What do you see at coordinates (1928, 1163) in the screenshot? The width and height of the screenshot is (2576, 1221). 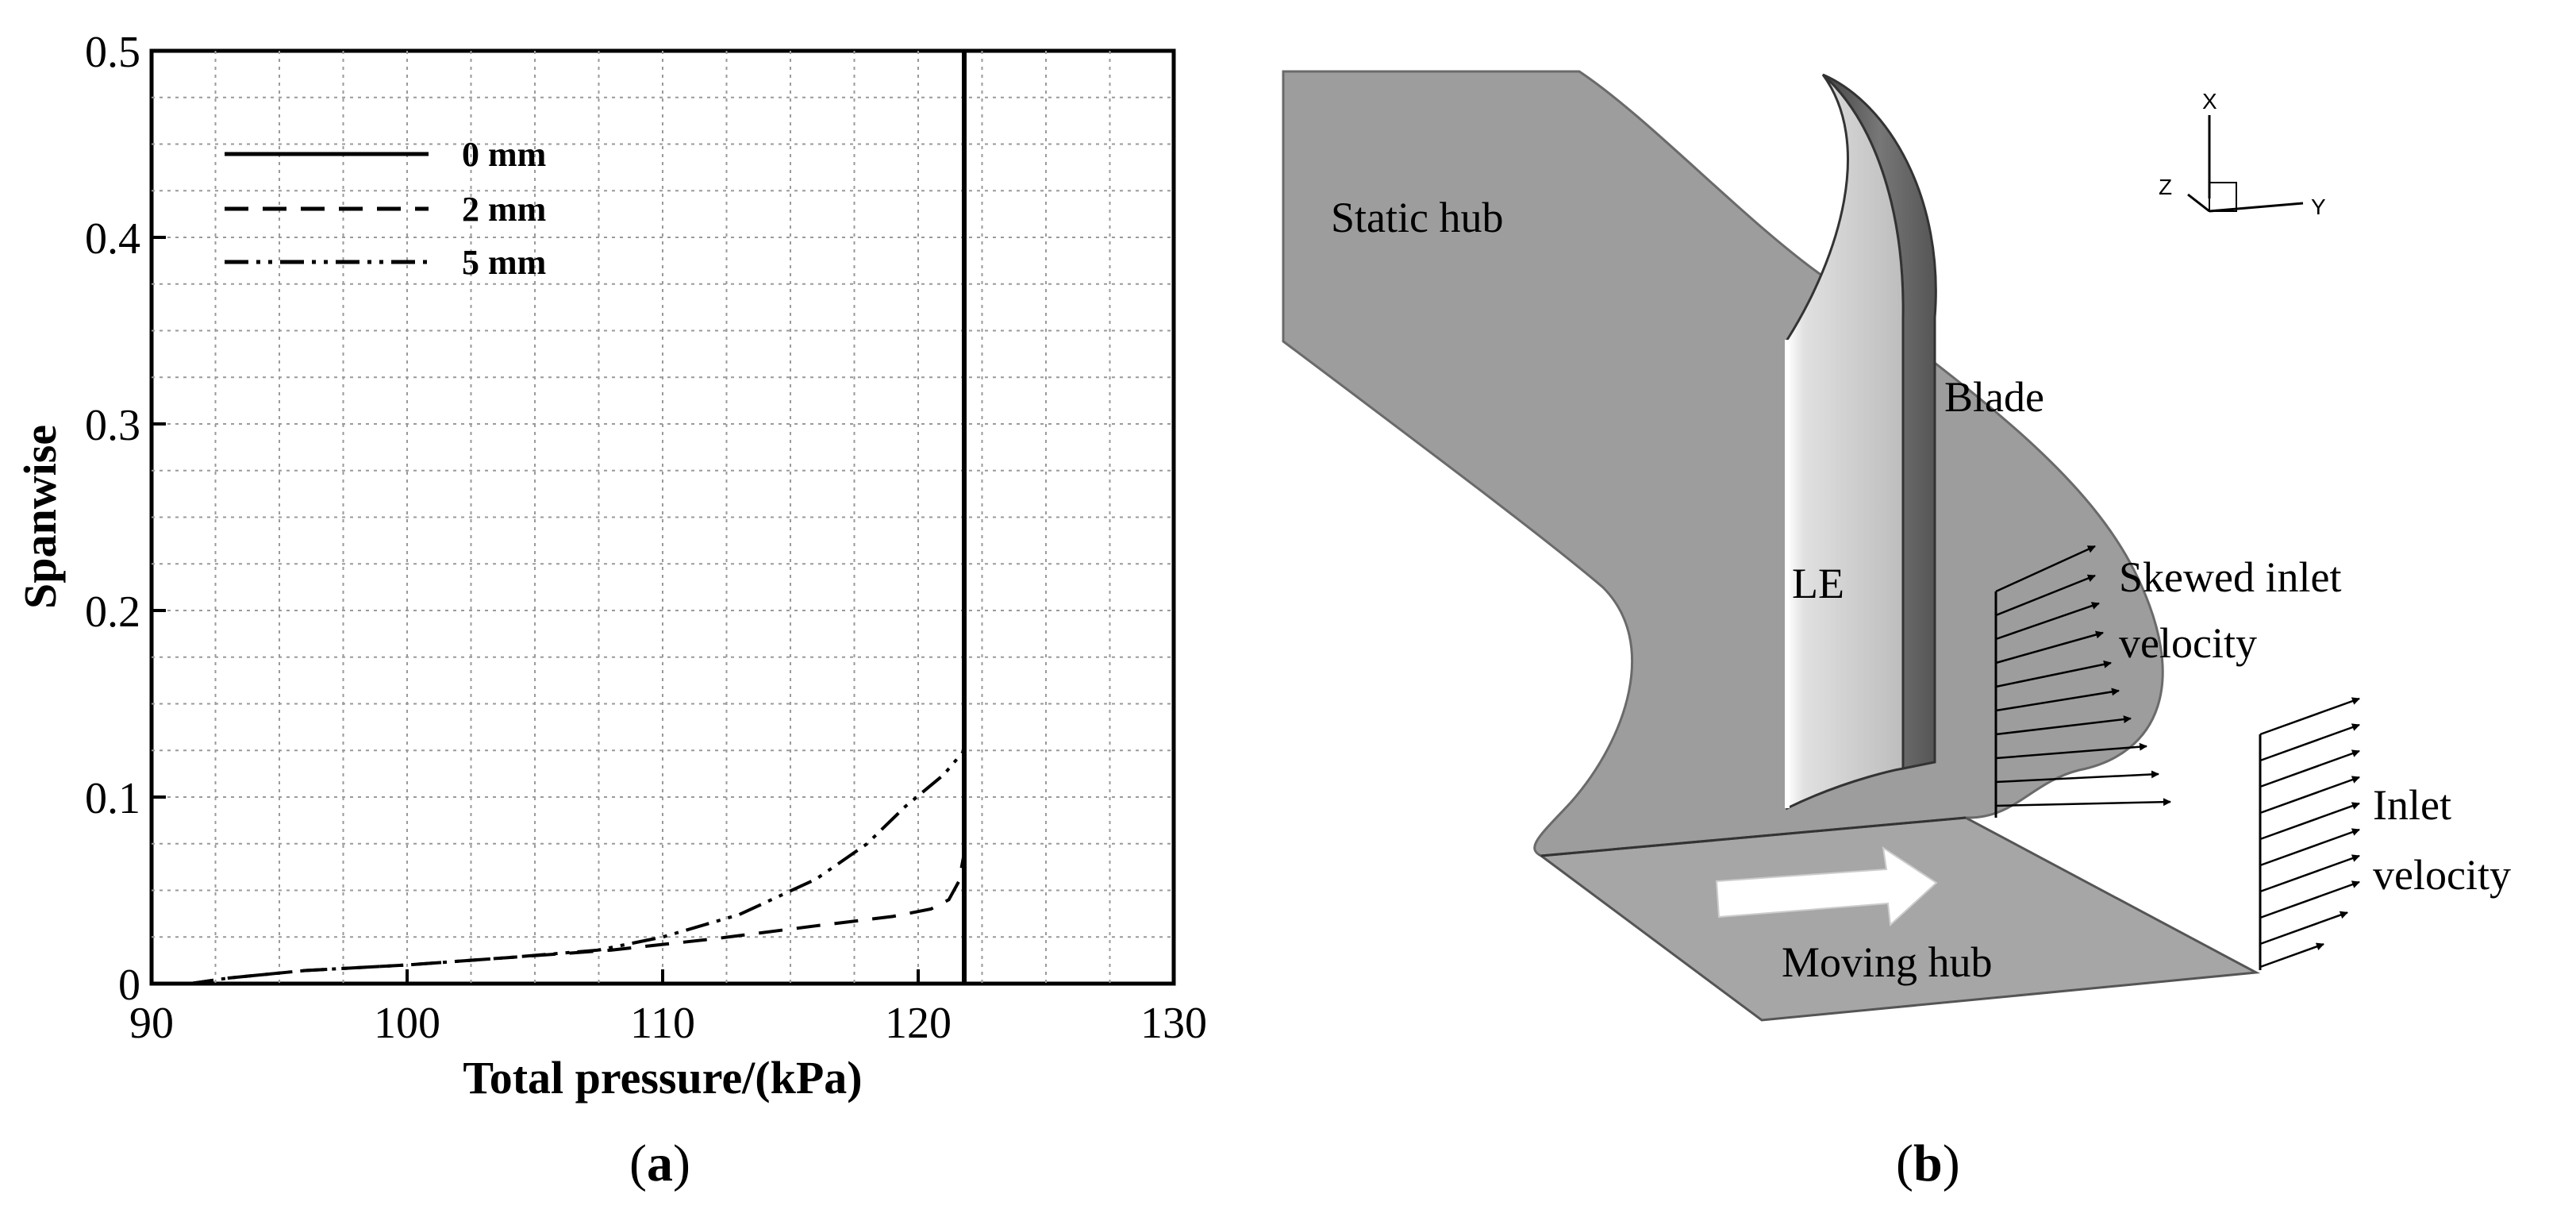 I see `caption-b: (b)` at bounding box center [1928, 1163].